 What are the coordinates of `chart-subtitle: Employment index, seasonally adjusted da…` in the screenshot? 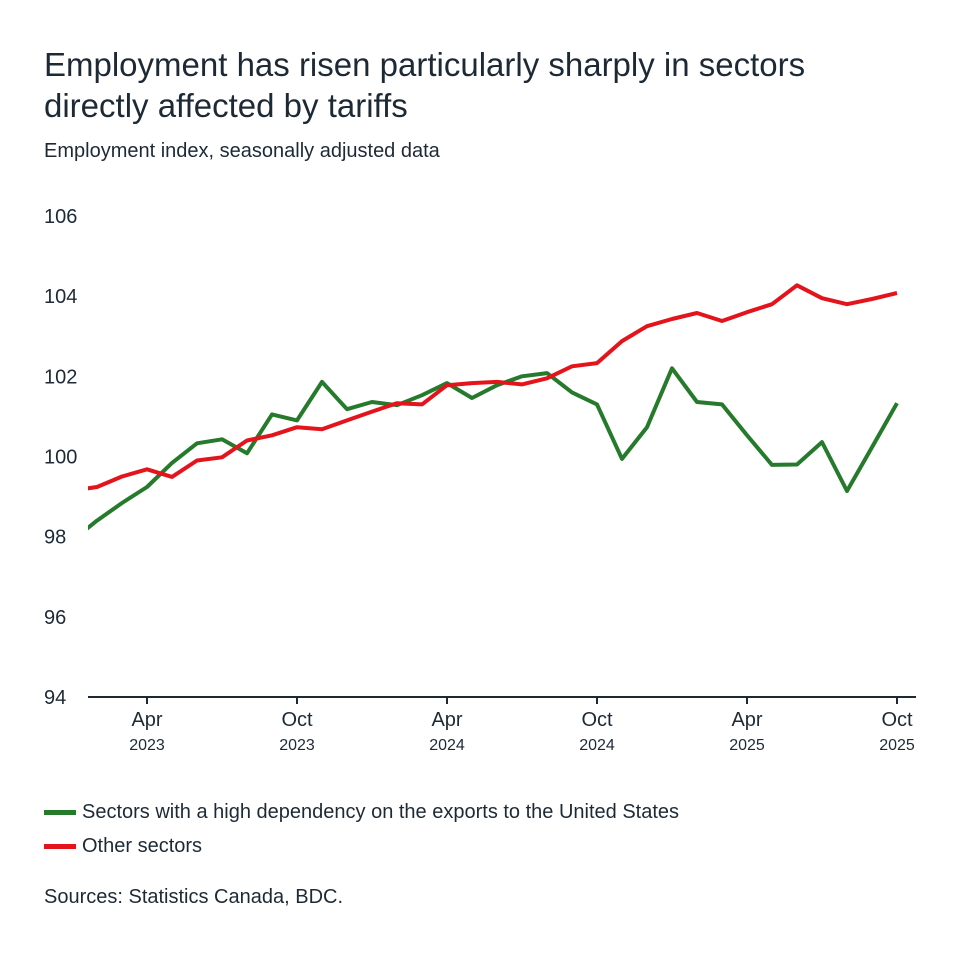 It's located at (242, 151).